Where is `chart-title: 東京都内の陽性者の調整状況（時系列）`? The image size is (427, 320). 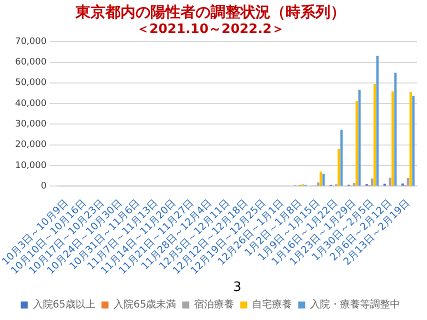 chart-title: 東京都内の陽性者の調整状況（時系列） is located at coordinates (210, 11).